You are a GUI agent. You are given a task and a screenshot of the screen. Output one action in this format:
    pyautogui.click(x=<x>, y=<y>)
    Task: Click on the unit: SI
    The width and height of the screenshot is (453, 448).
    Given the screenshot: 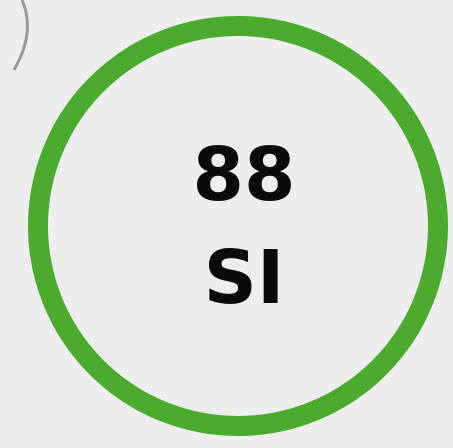 What is the action you would take?
    pyautogui.click(x=244, y=278)
    